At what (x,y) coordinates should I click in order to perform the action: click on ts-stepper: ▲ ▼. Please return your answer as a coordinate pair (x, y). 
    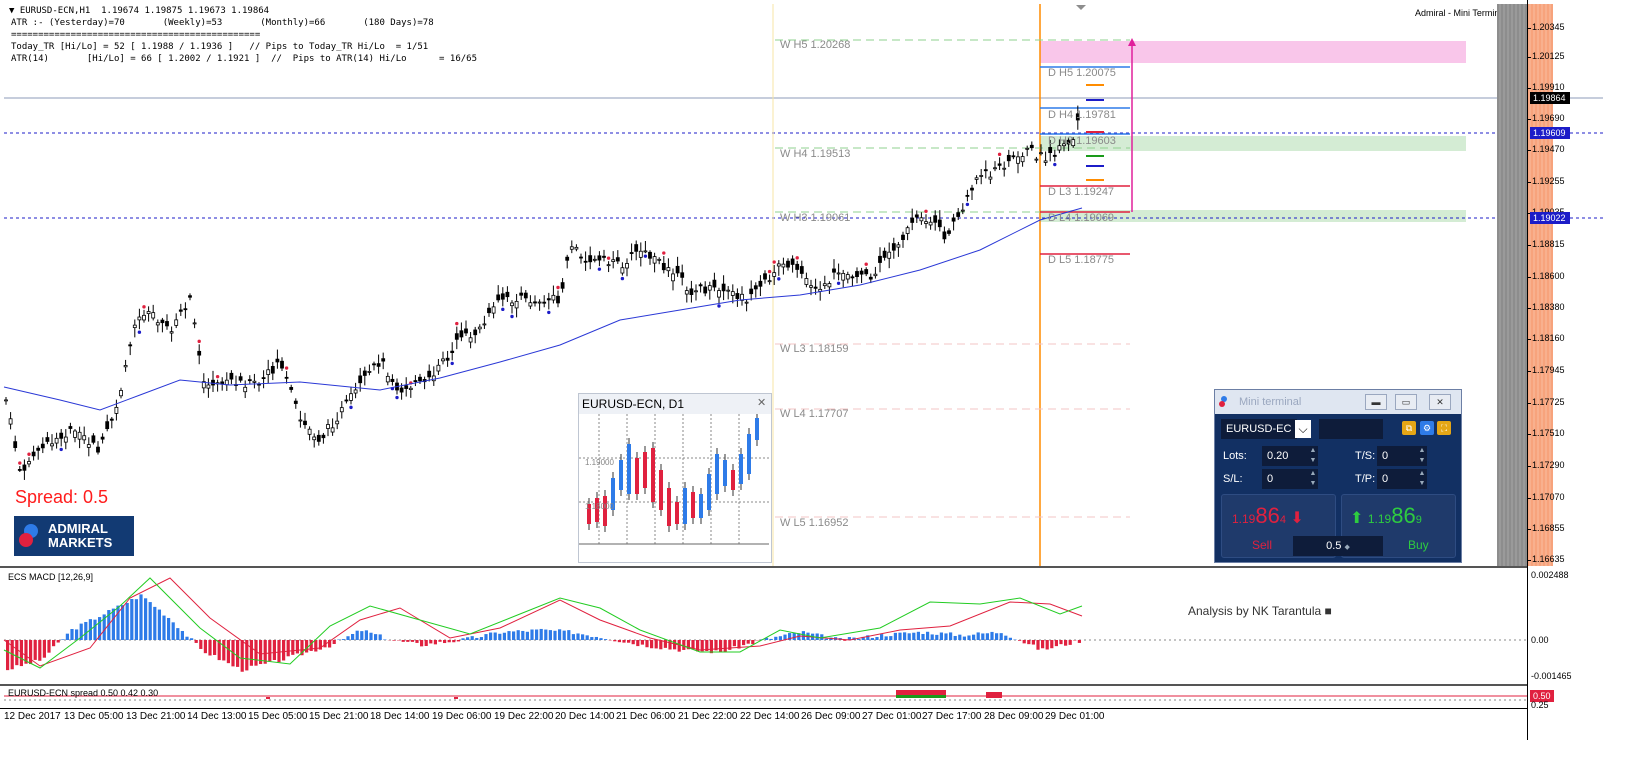
    Looking at the image, I should click on (1422, 456).